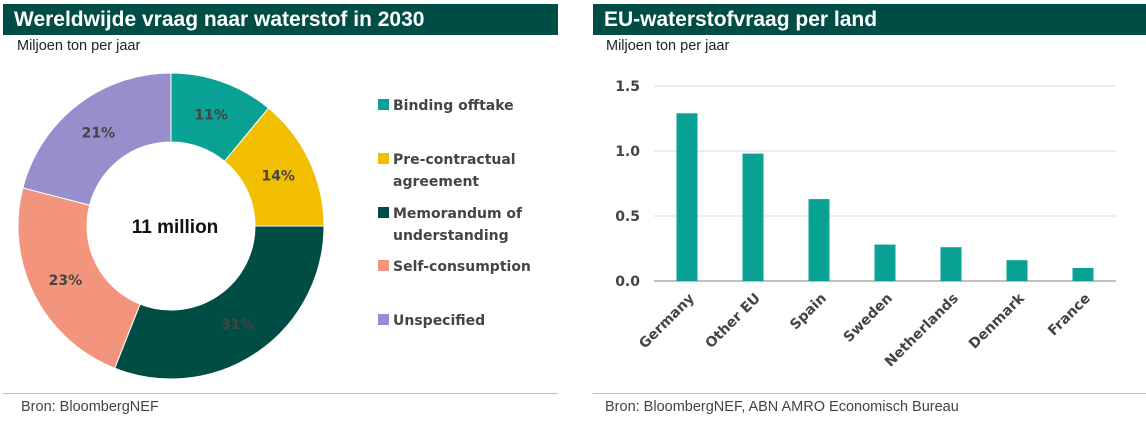 The image size is (1146, 423). I want to click on legend-label-self-consumption: Self-consumption, so click(462, 267).